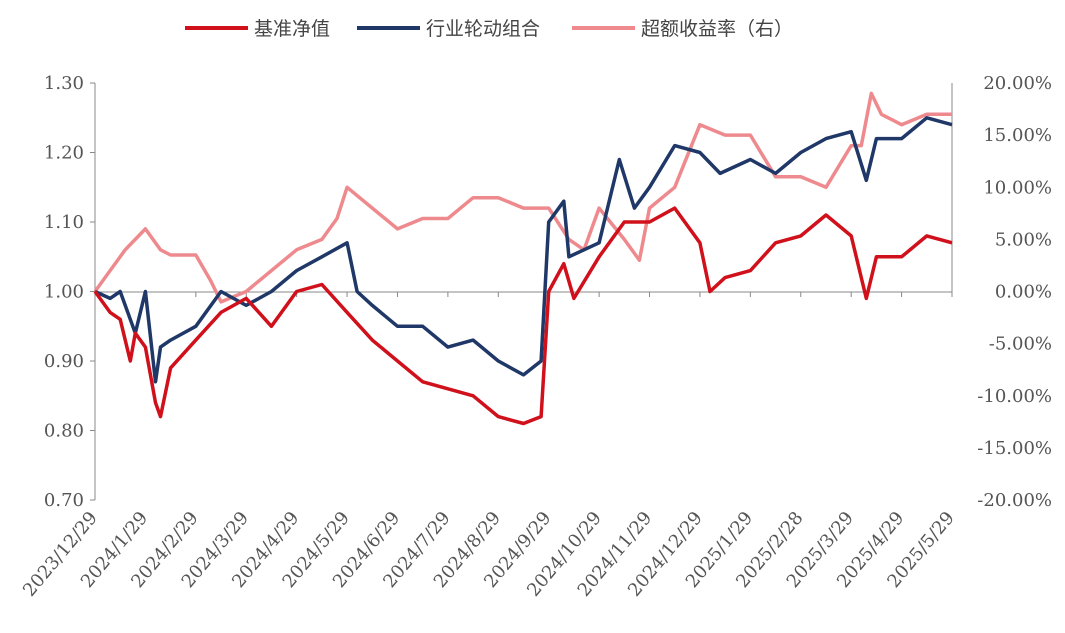 The width and height of the screenshot is (1065, 633). Describe the element at coordinates (717, 29) in the screenshot. I see `legend-label-excess: 超额收益率（右）` at that location.